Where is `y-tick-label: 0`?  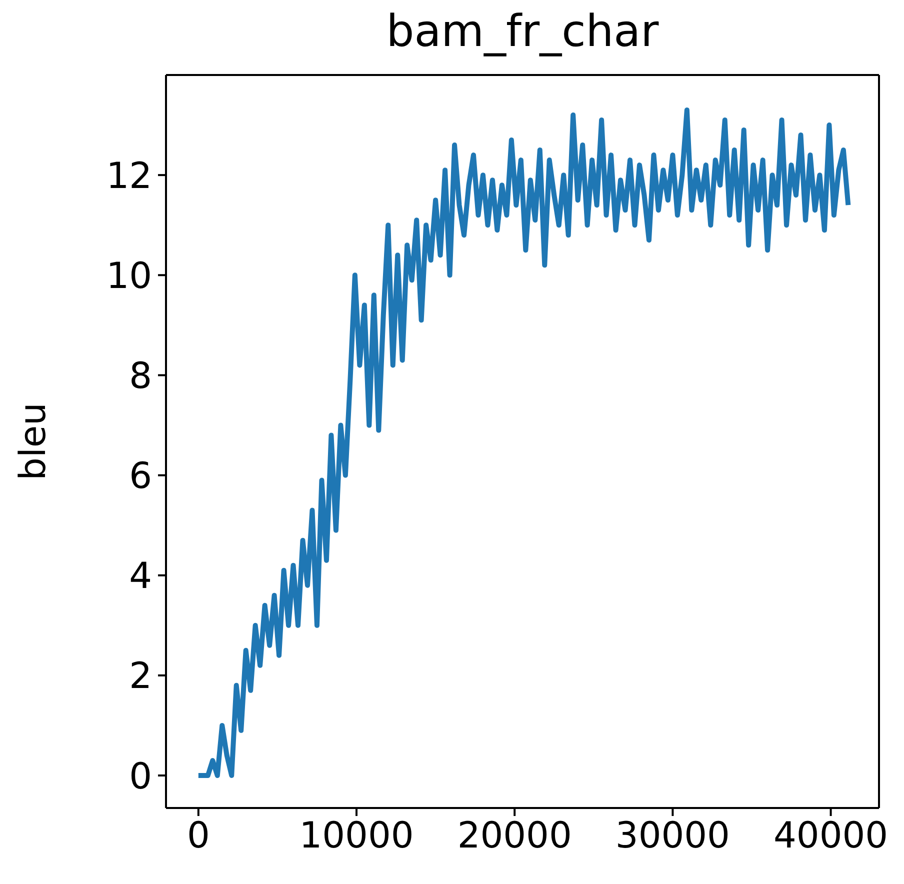
y-tick-label: 0 is located at coordinates (140, 777).